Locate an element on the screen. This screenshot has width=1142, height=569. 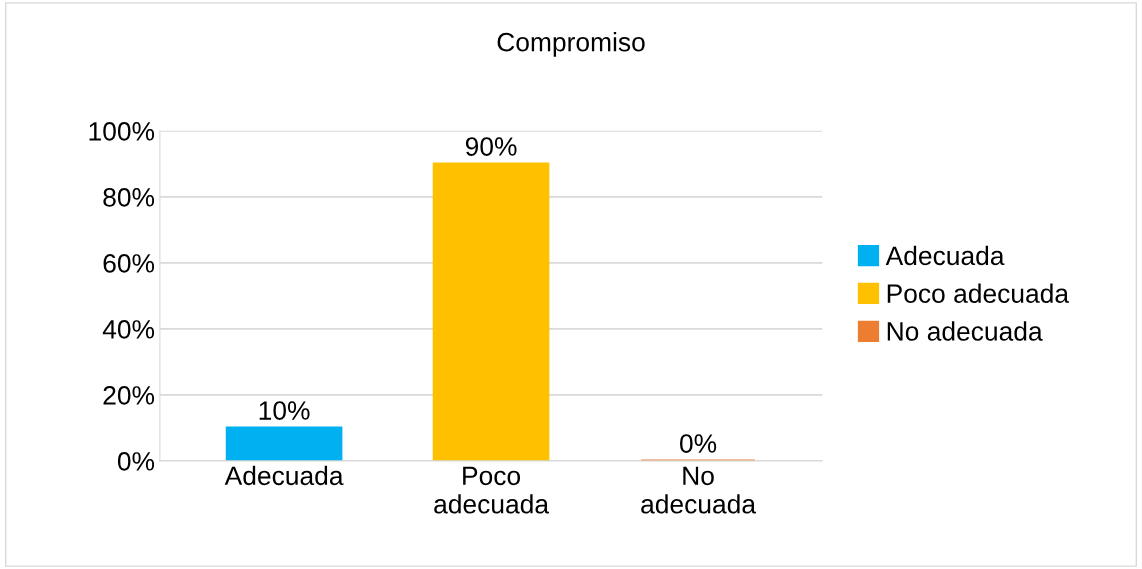
y-tick-label: 0% is located at coordinates (136, 461).